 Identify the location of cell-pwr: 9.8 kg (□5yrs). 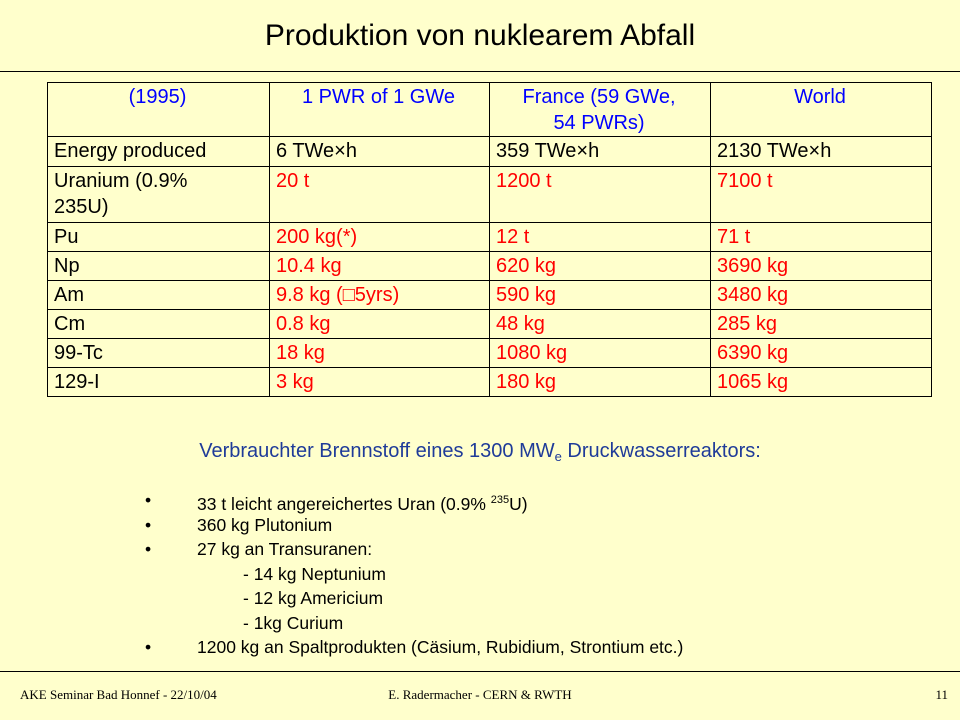
(379, 295).